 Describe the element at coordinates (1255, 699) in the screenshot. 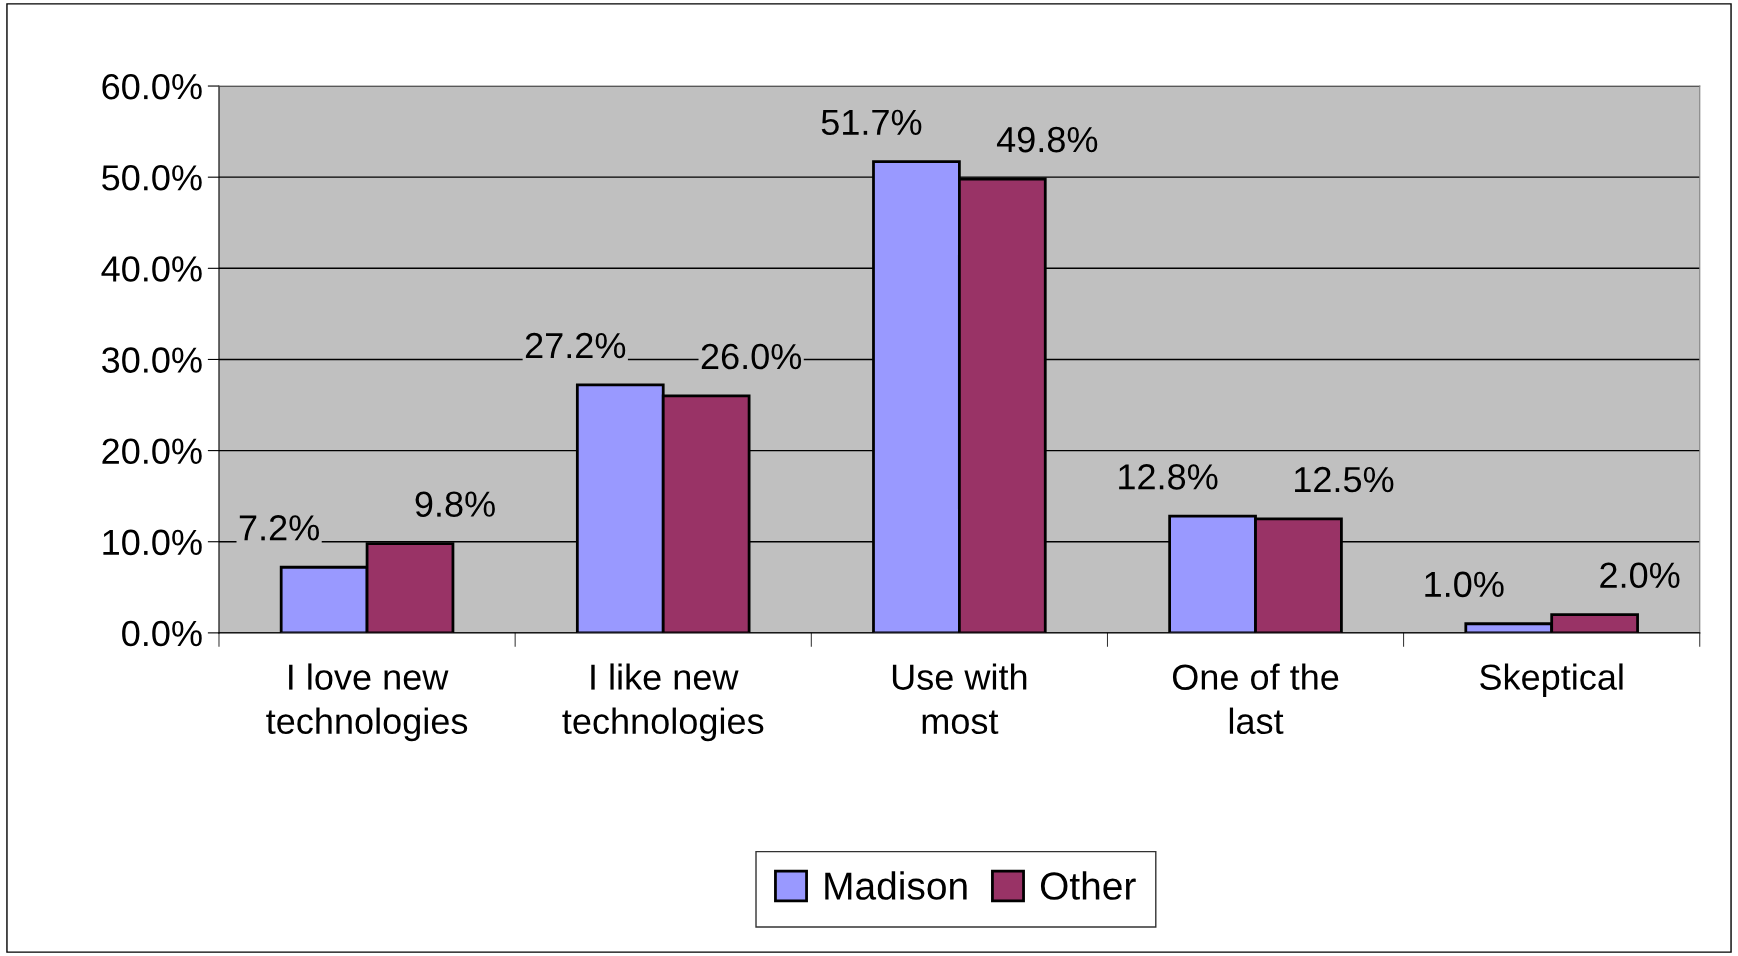

I see `x-tick-label: One of the last` at that location.